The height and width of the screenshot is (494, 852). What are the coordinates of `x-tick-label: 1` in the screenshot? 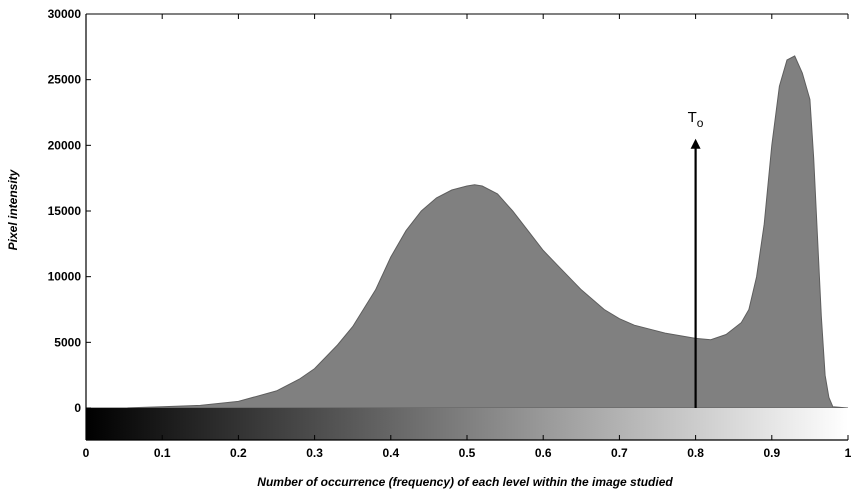 It's located at (848, 453).